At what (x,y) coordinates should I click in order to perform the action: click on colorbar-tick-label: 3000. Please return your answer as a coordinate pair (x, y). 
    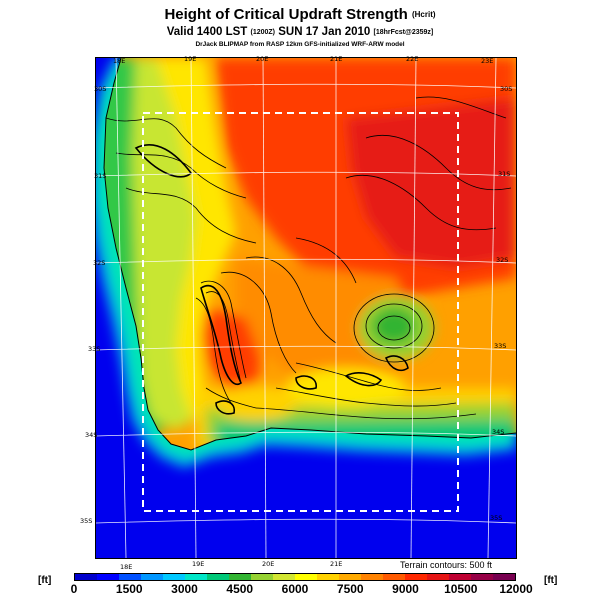
    Looking at the image, I should click on (184, 589).